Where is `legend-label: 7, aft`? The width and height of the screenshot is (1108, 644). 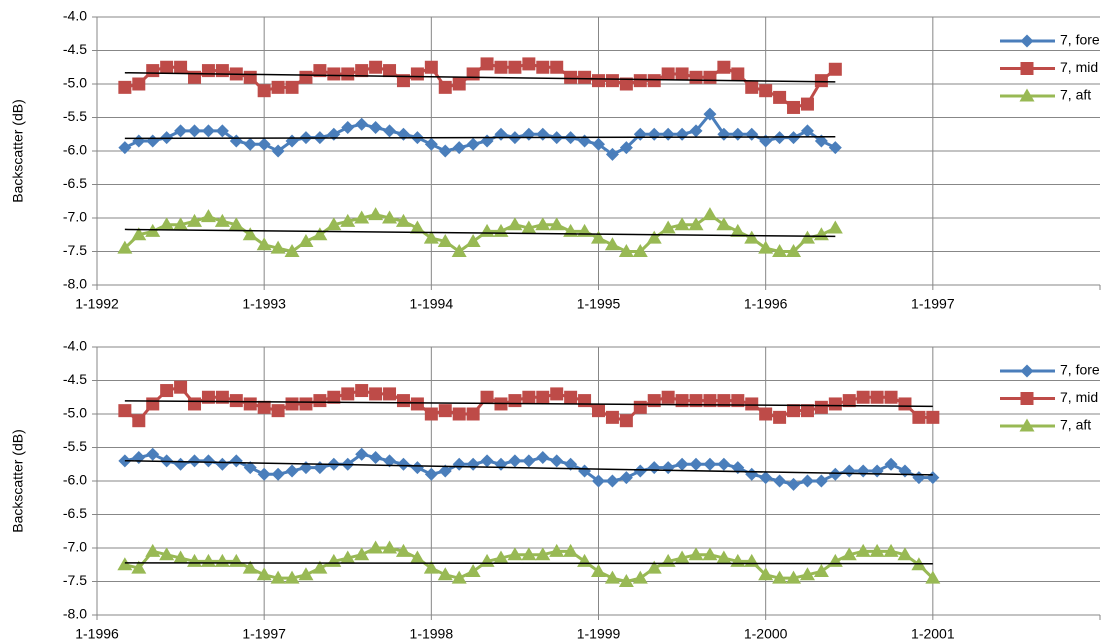
legend-label: 7, aft is located at coordinates (1075, 425).